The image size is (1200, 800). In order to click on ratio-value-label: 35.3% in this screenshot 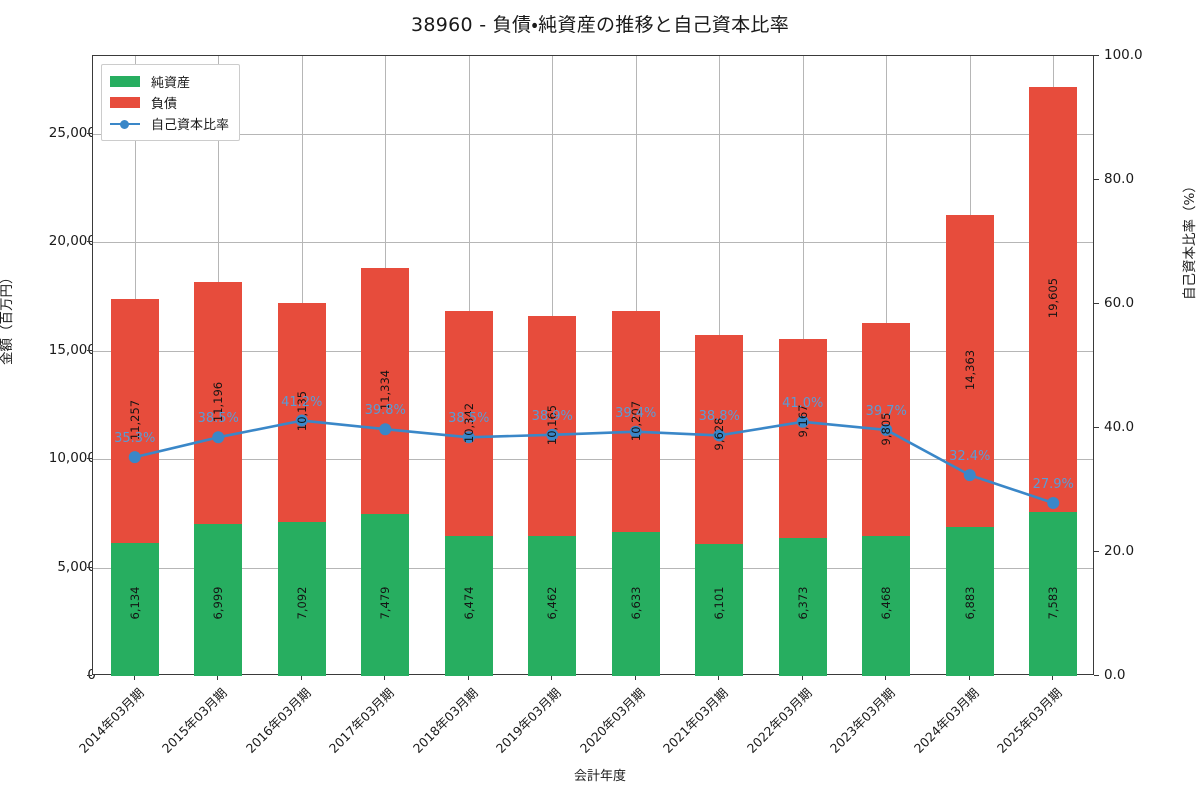, I will do `click(135, 439)`.